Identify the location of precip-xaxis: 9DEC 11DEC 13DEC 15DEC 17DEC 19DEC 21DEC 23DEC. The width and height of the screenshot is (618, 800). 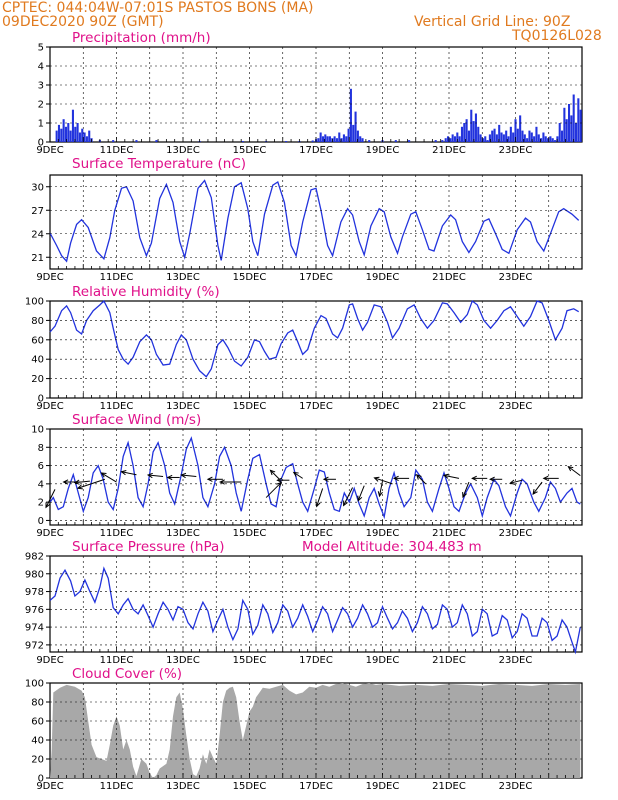
(305, 146).